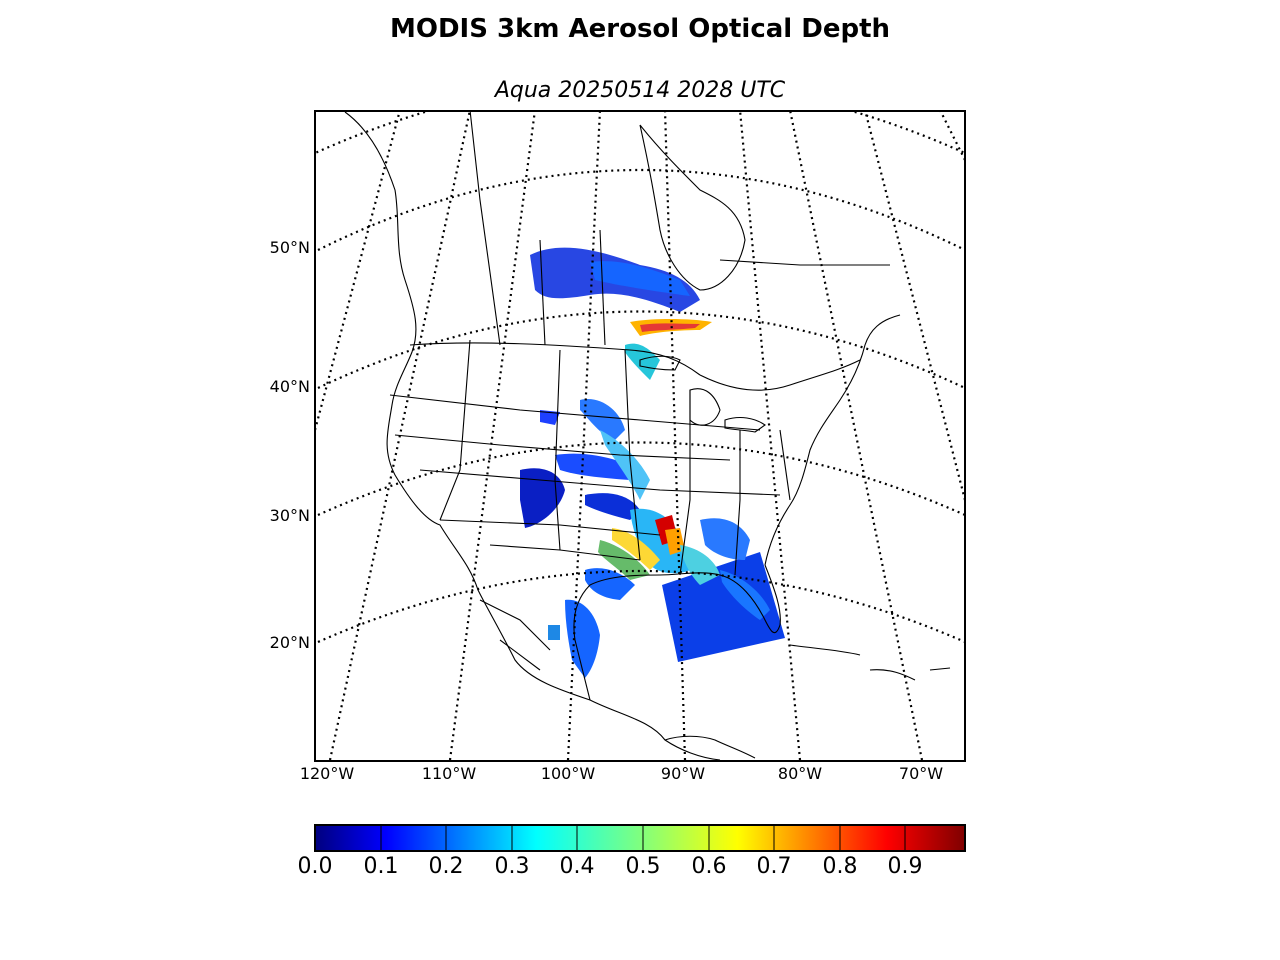  What do you see at coordinates (577, 866) in the screenshot?
I see `colorbar-tick-label: 0.4` at bounding box center [577, 866].